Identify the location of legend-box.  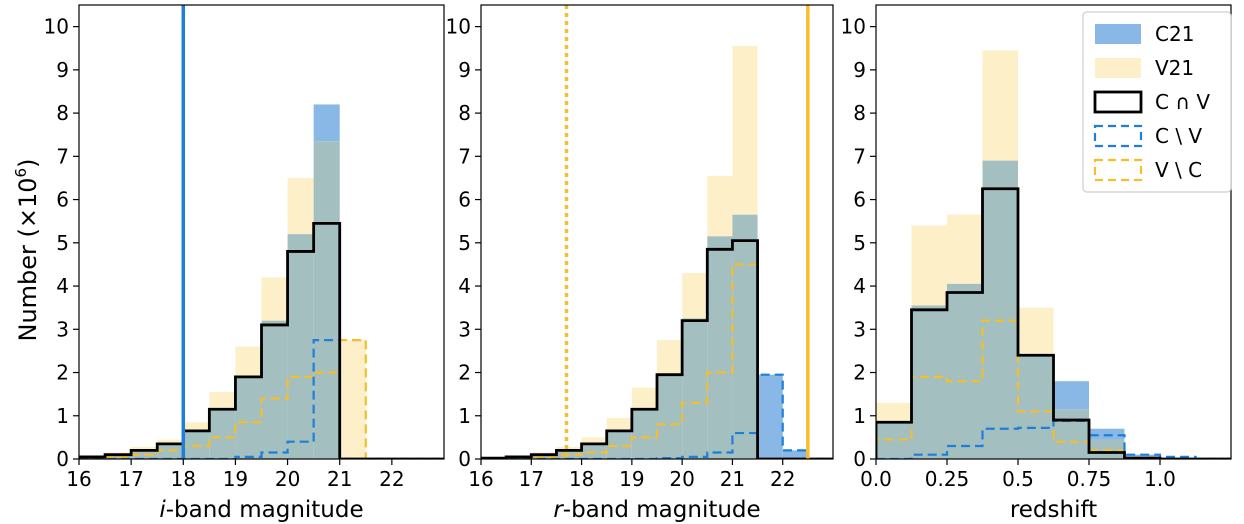
(1157, 102).